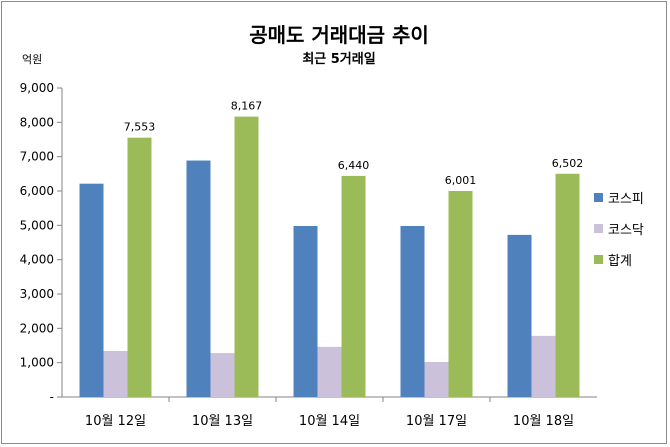 This screenshot has height=447, width=670. I want to click on y-tick-label: 8,000, so click(37, 122).